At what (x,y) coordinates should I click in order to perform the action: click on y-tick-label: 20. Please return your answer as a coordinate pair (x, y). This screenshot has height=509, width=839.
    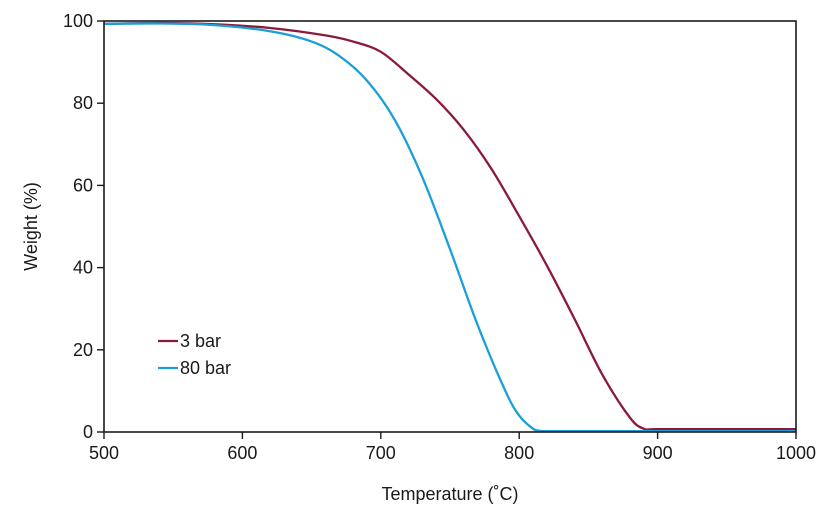
    Looking at the image, I should click on (83, 350).